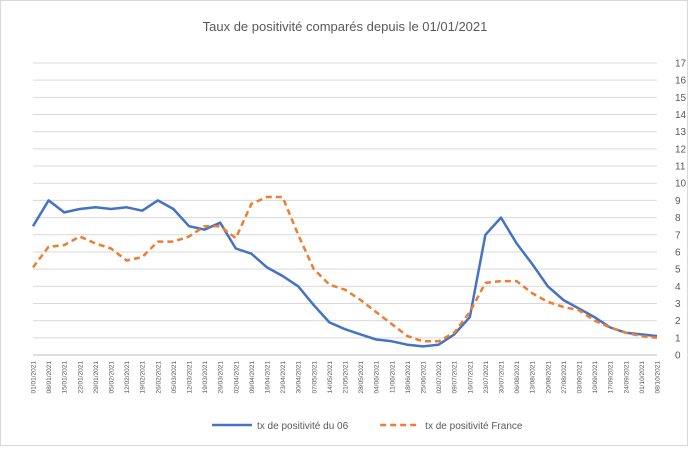 The width and height of the screenshot is (688, 451). I want to click on x-tick-label: 23/07/2021, so click(486, 377).